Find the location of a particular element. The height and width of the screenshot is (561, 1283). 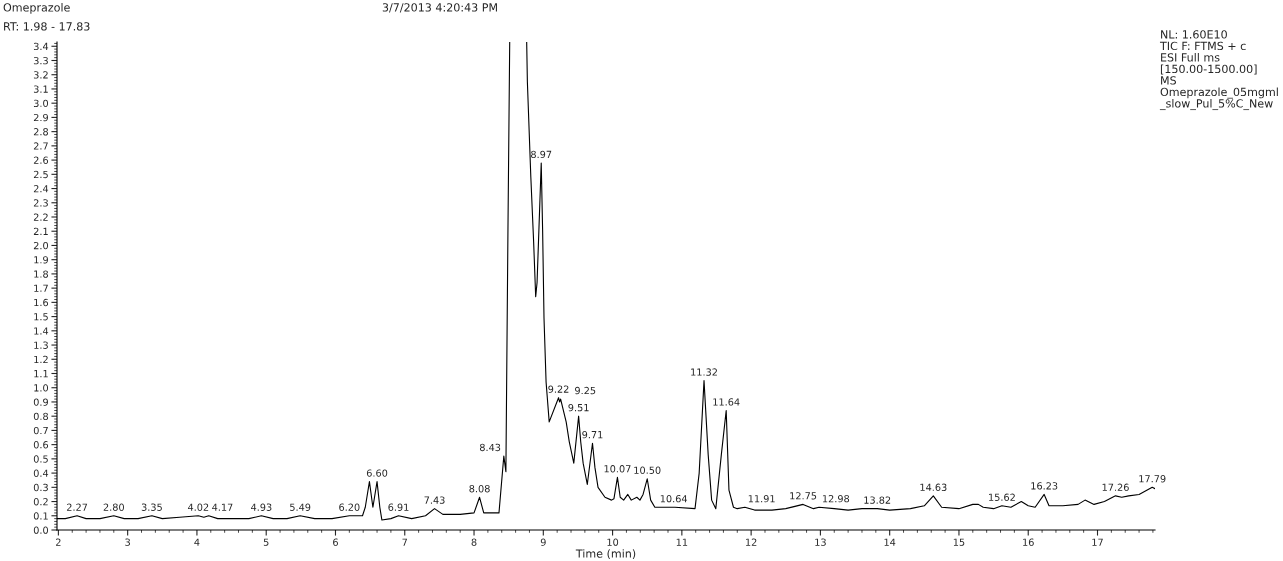

y-tick-label: 3.1 is located at coordinates (40, 89).